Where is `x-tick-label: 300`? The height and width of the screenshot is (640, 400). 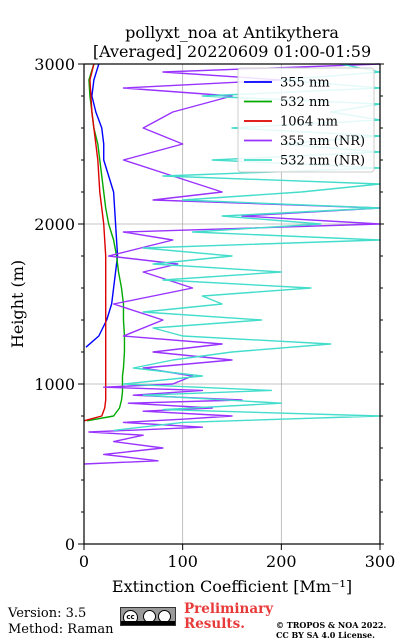
x-tick-label: 300 is located at coordinates (380, 561).